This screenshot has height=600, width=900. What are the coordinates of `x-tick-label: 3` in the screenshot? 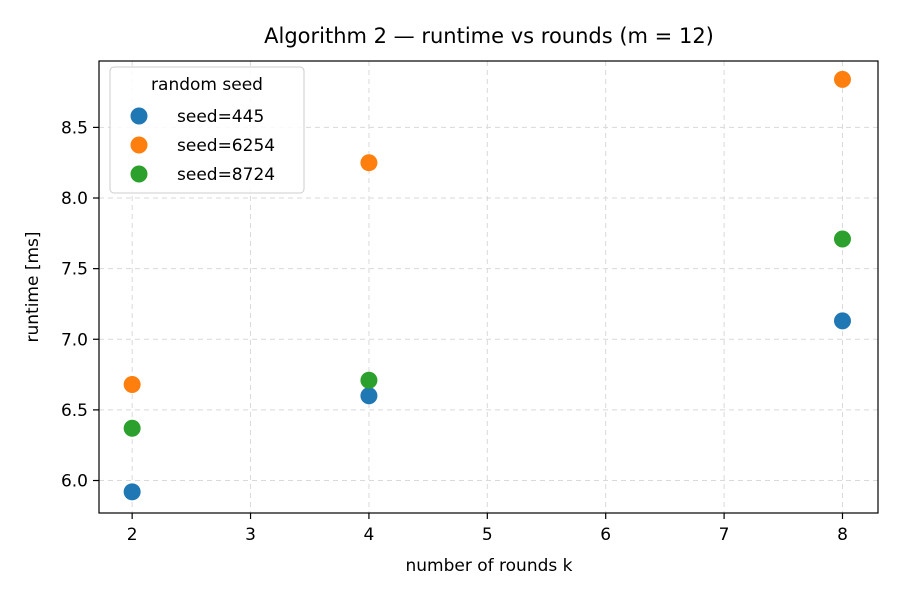 It's located at (250, 535).